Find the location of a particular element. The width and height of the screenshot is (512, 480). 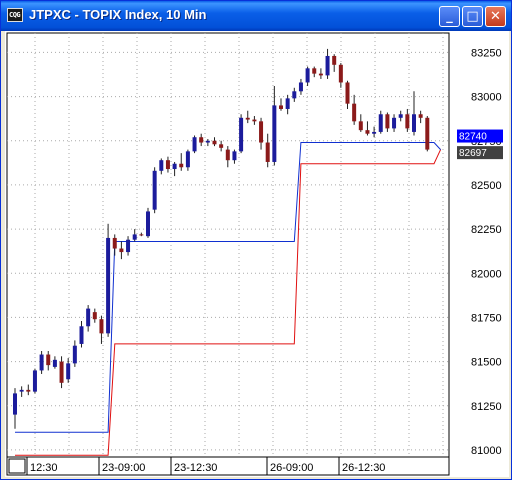

window-title: JTPXC - TOPIX Index, 10 Min is located at coordinates (118, 14).